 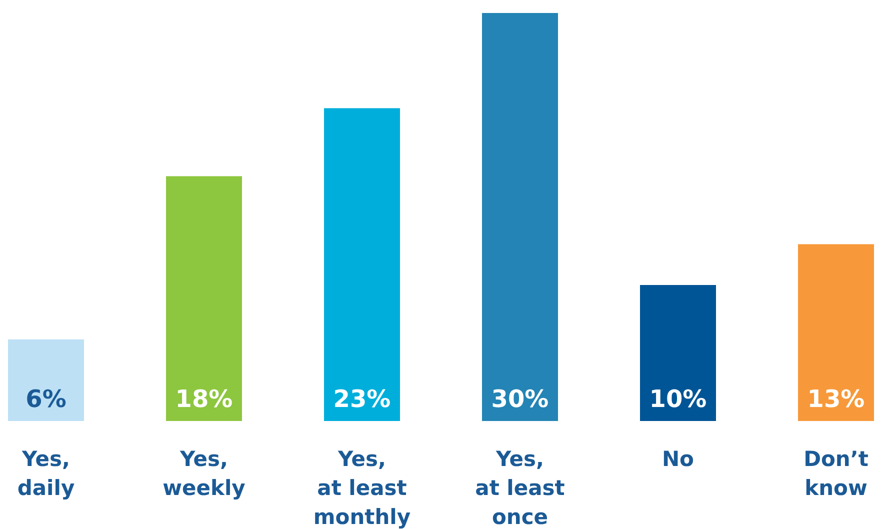 I want to click on data-label: 18%, so click(x=204, y=399).